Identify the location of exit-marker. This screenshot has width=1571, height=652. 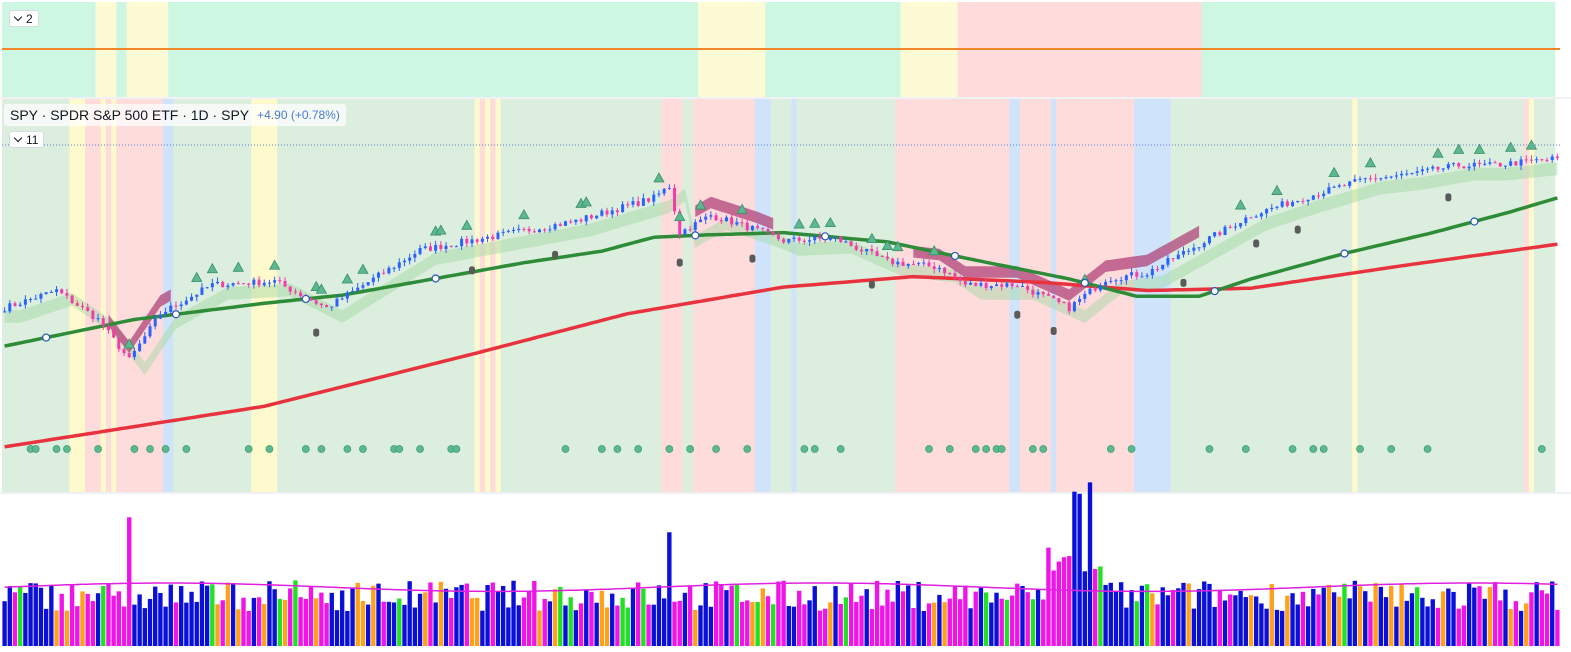
(471, 270).